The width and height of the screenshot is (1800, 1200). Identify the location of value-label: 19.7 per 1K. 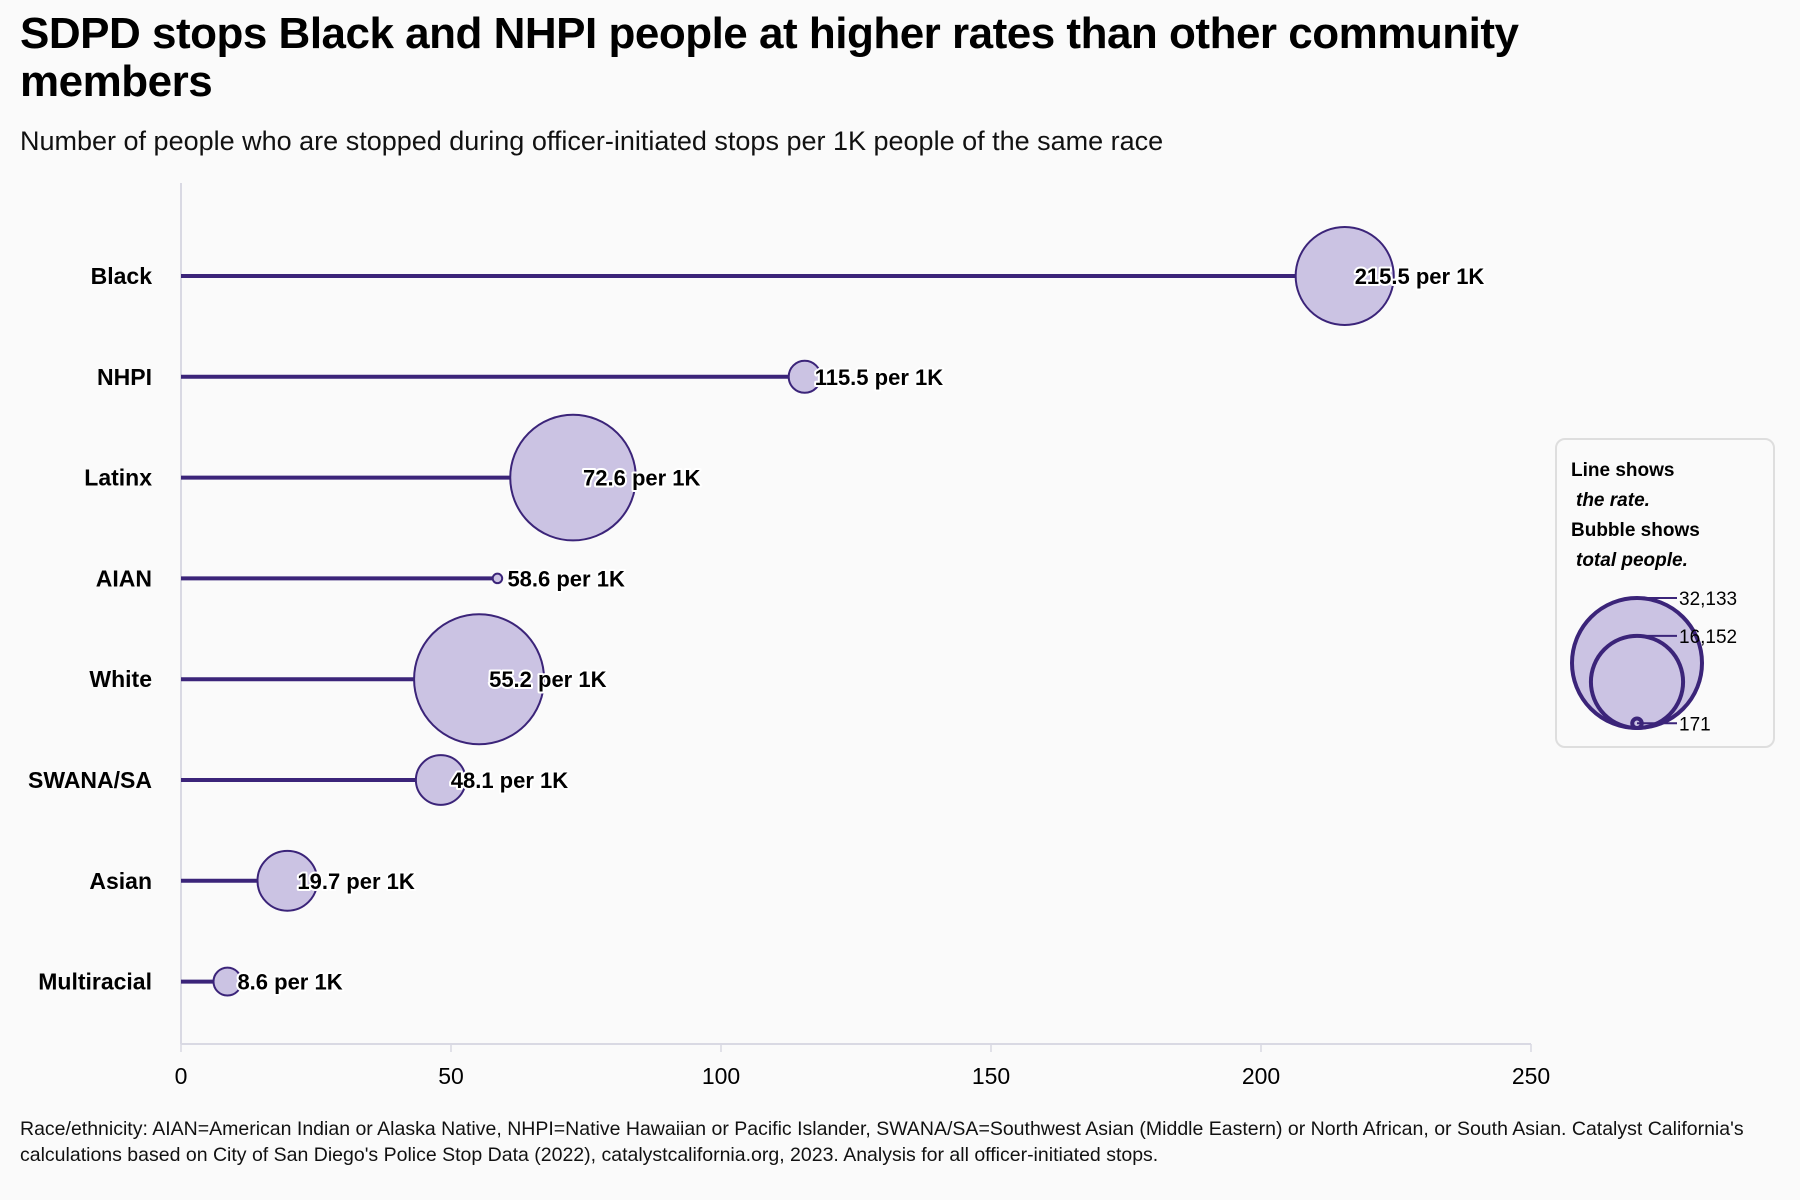
(356, 881).